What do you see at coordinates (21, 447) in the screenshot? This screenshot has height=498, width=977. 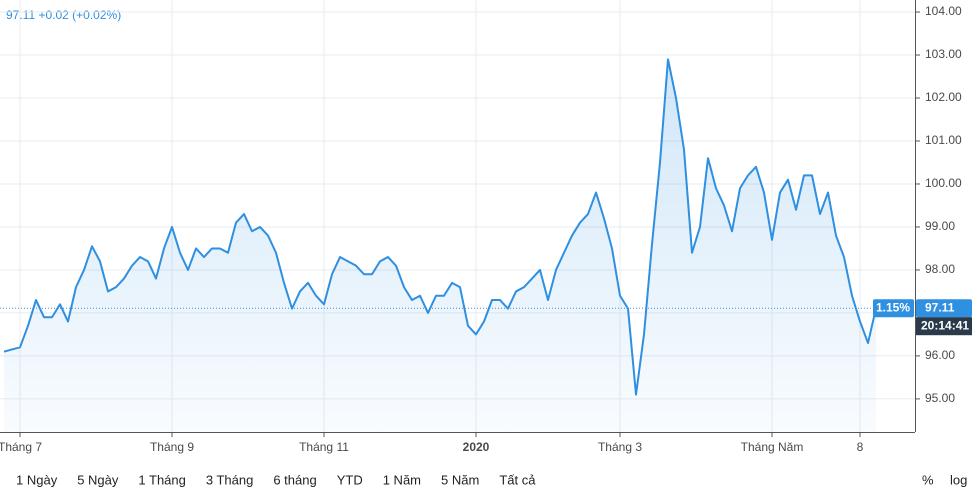 I see `x-tick-label: Tháng 7` at bounding box center [21, 447].